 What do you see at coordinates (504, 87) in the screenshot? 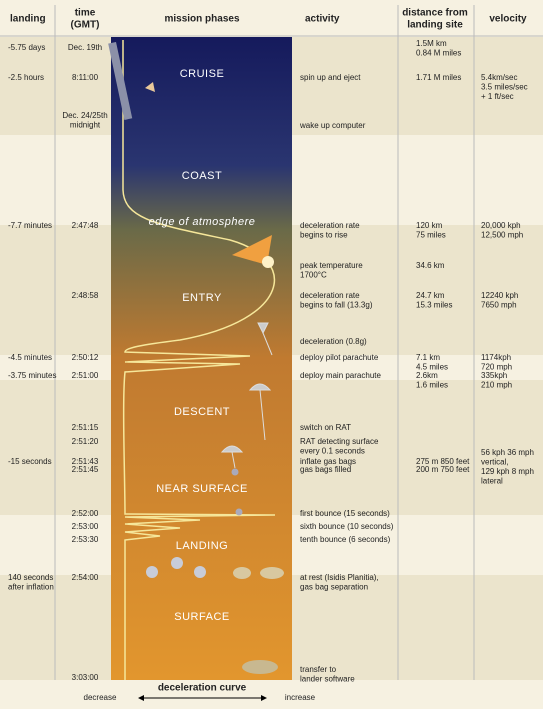
I see `velocity-text: 3.5 miles/sec` at bounding box center [504, 87].